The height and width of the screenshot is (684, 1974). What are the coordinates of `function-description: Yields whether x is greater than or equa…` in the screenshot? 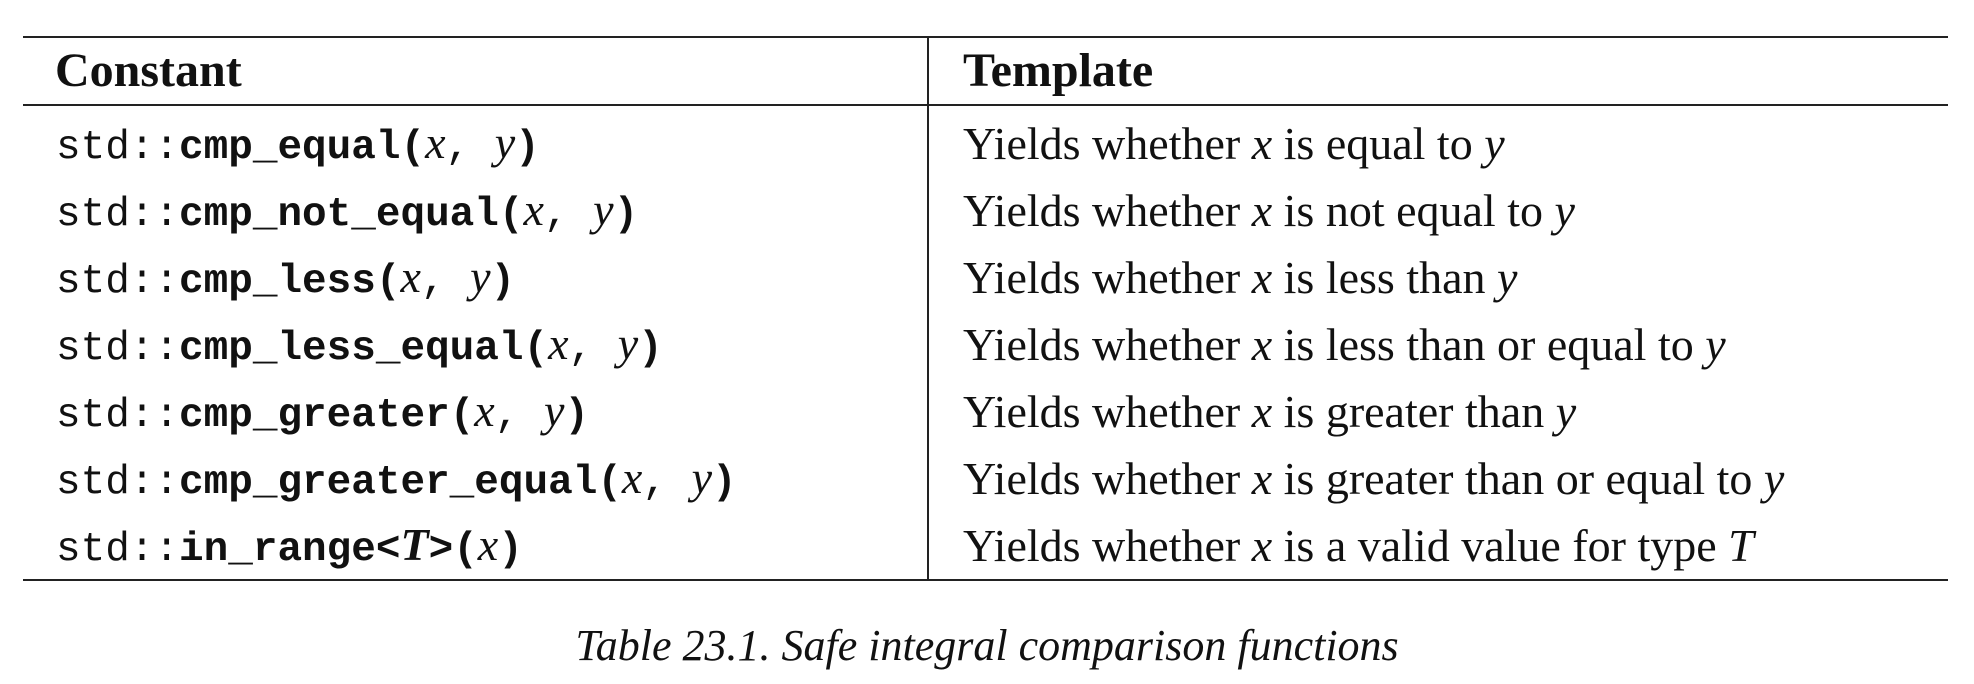 It's located at (1437, 478).